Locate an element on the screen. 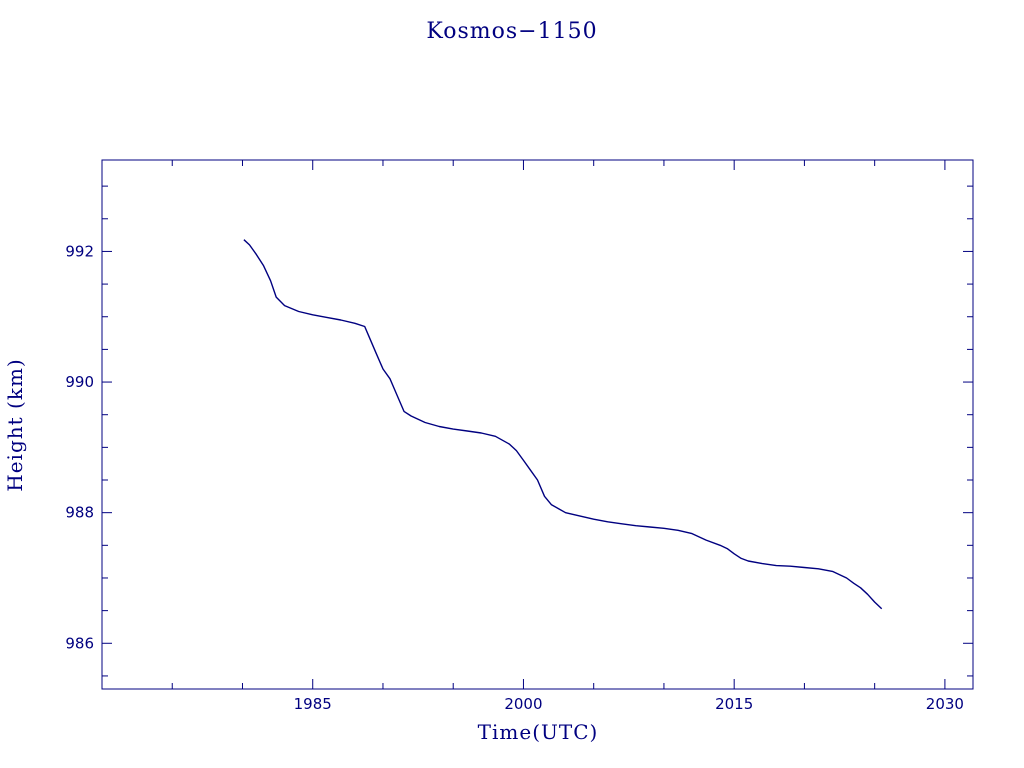 The image size is (1024, 768). chart-title: Kosmos−1150 is located at coordinates (511, 31).